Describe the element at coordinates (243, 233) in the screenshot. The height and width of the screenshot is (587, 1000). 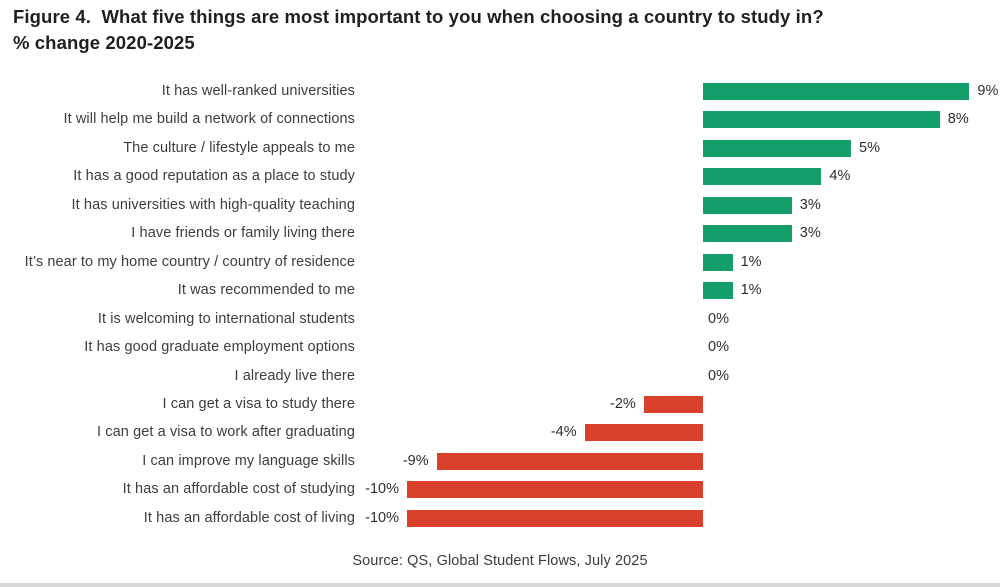
I see `category-label: I have friends or family living there` at that location.